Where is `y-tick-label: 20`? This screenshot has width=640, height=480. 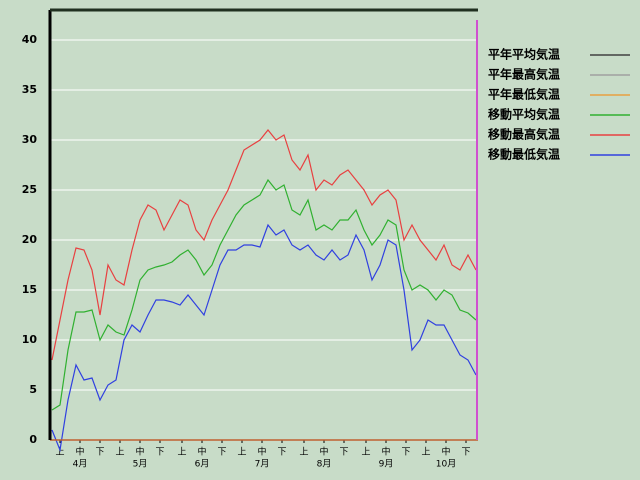 y-tick-label: 20 is located at coordinates (30, 239).